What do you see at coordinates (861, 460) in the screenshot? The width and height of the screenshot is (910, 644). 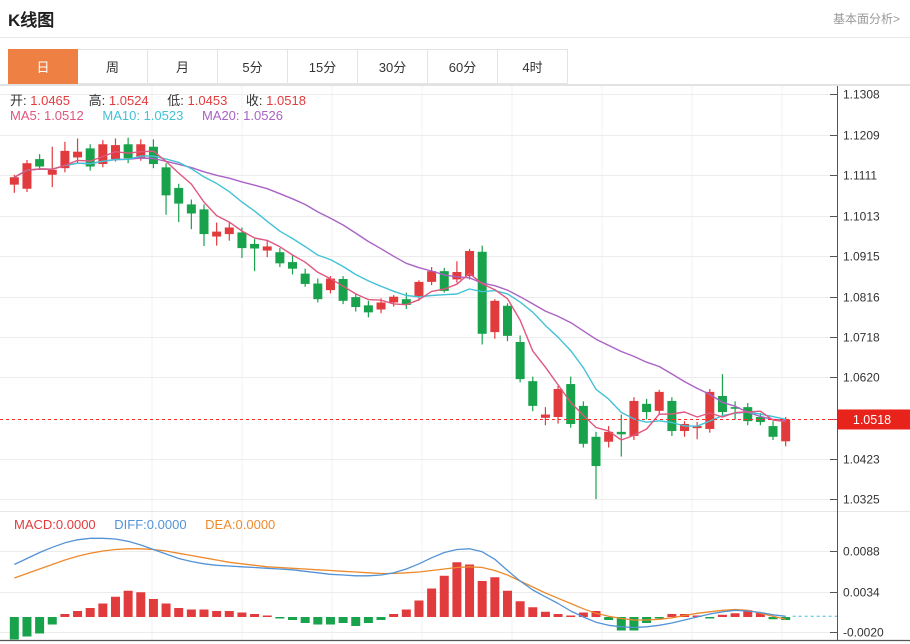 I see `svg-text: 1.0423` at bounding box center [861, 460].